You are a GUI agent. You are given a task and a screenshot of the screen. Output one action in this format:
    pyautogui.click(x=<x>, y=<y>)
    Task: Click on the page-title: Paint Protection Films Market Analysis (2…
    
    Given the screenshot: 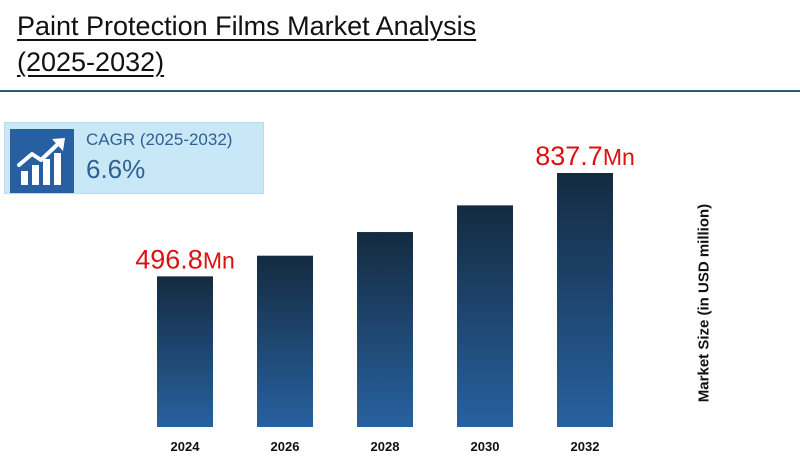 What is the action you would take?
    pyautogui.click(x=246, y=44)
    